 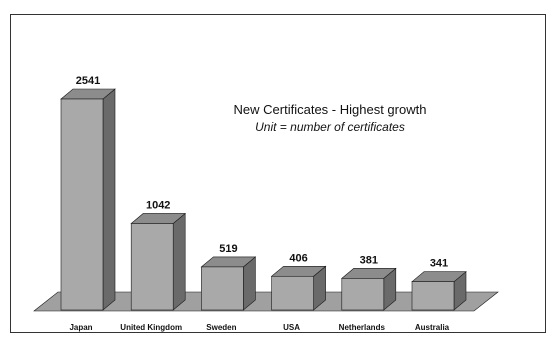 I want to click on data-label-4: 381, so click(x=369, y=260).